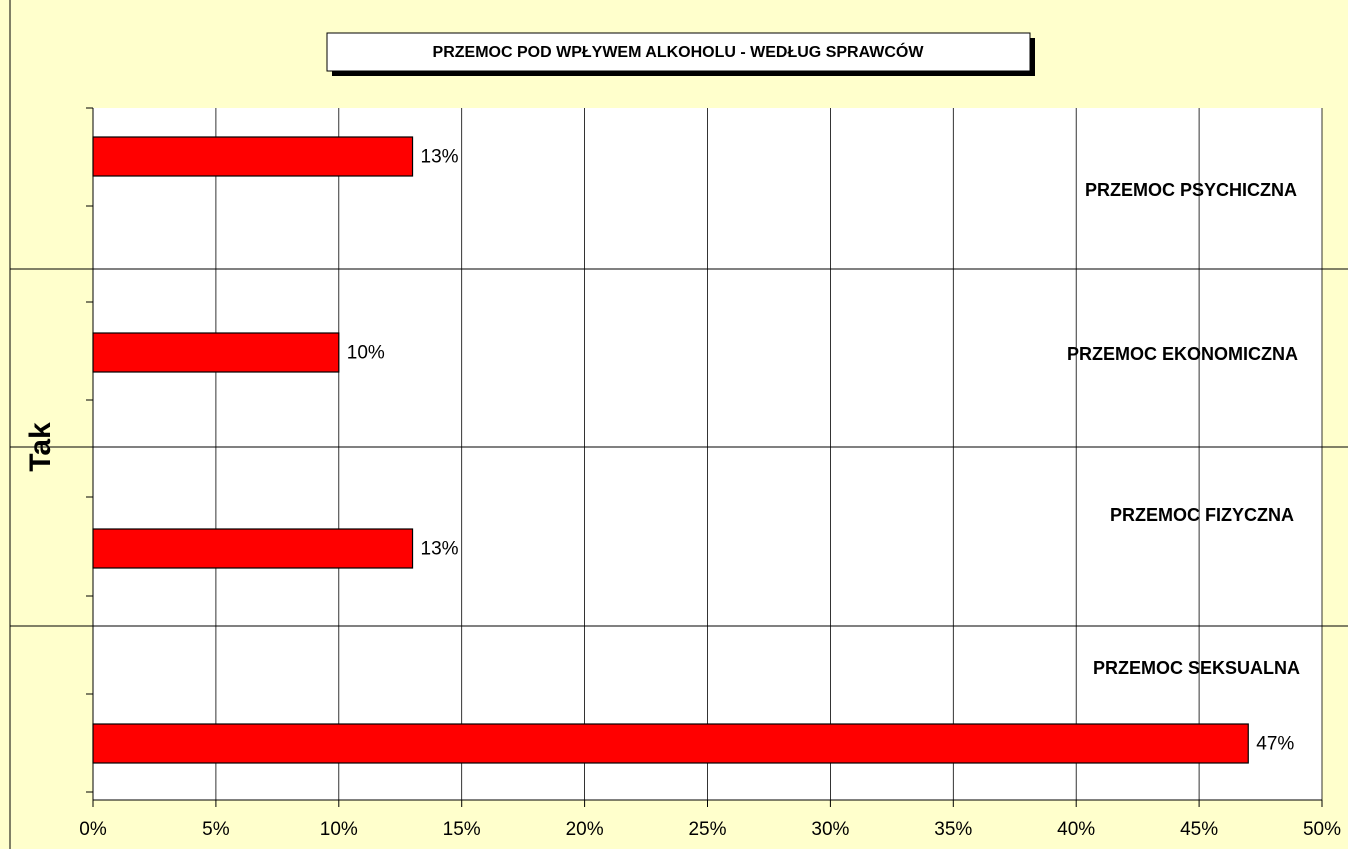  Describe the element at coordinates (707, 829) in the screenshot. I see `x-tick-label: 25%` at that location.